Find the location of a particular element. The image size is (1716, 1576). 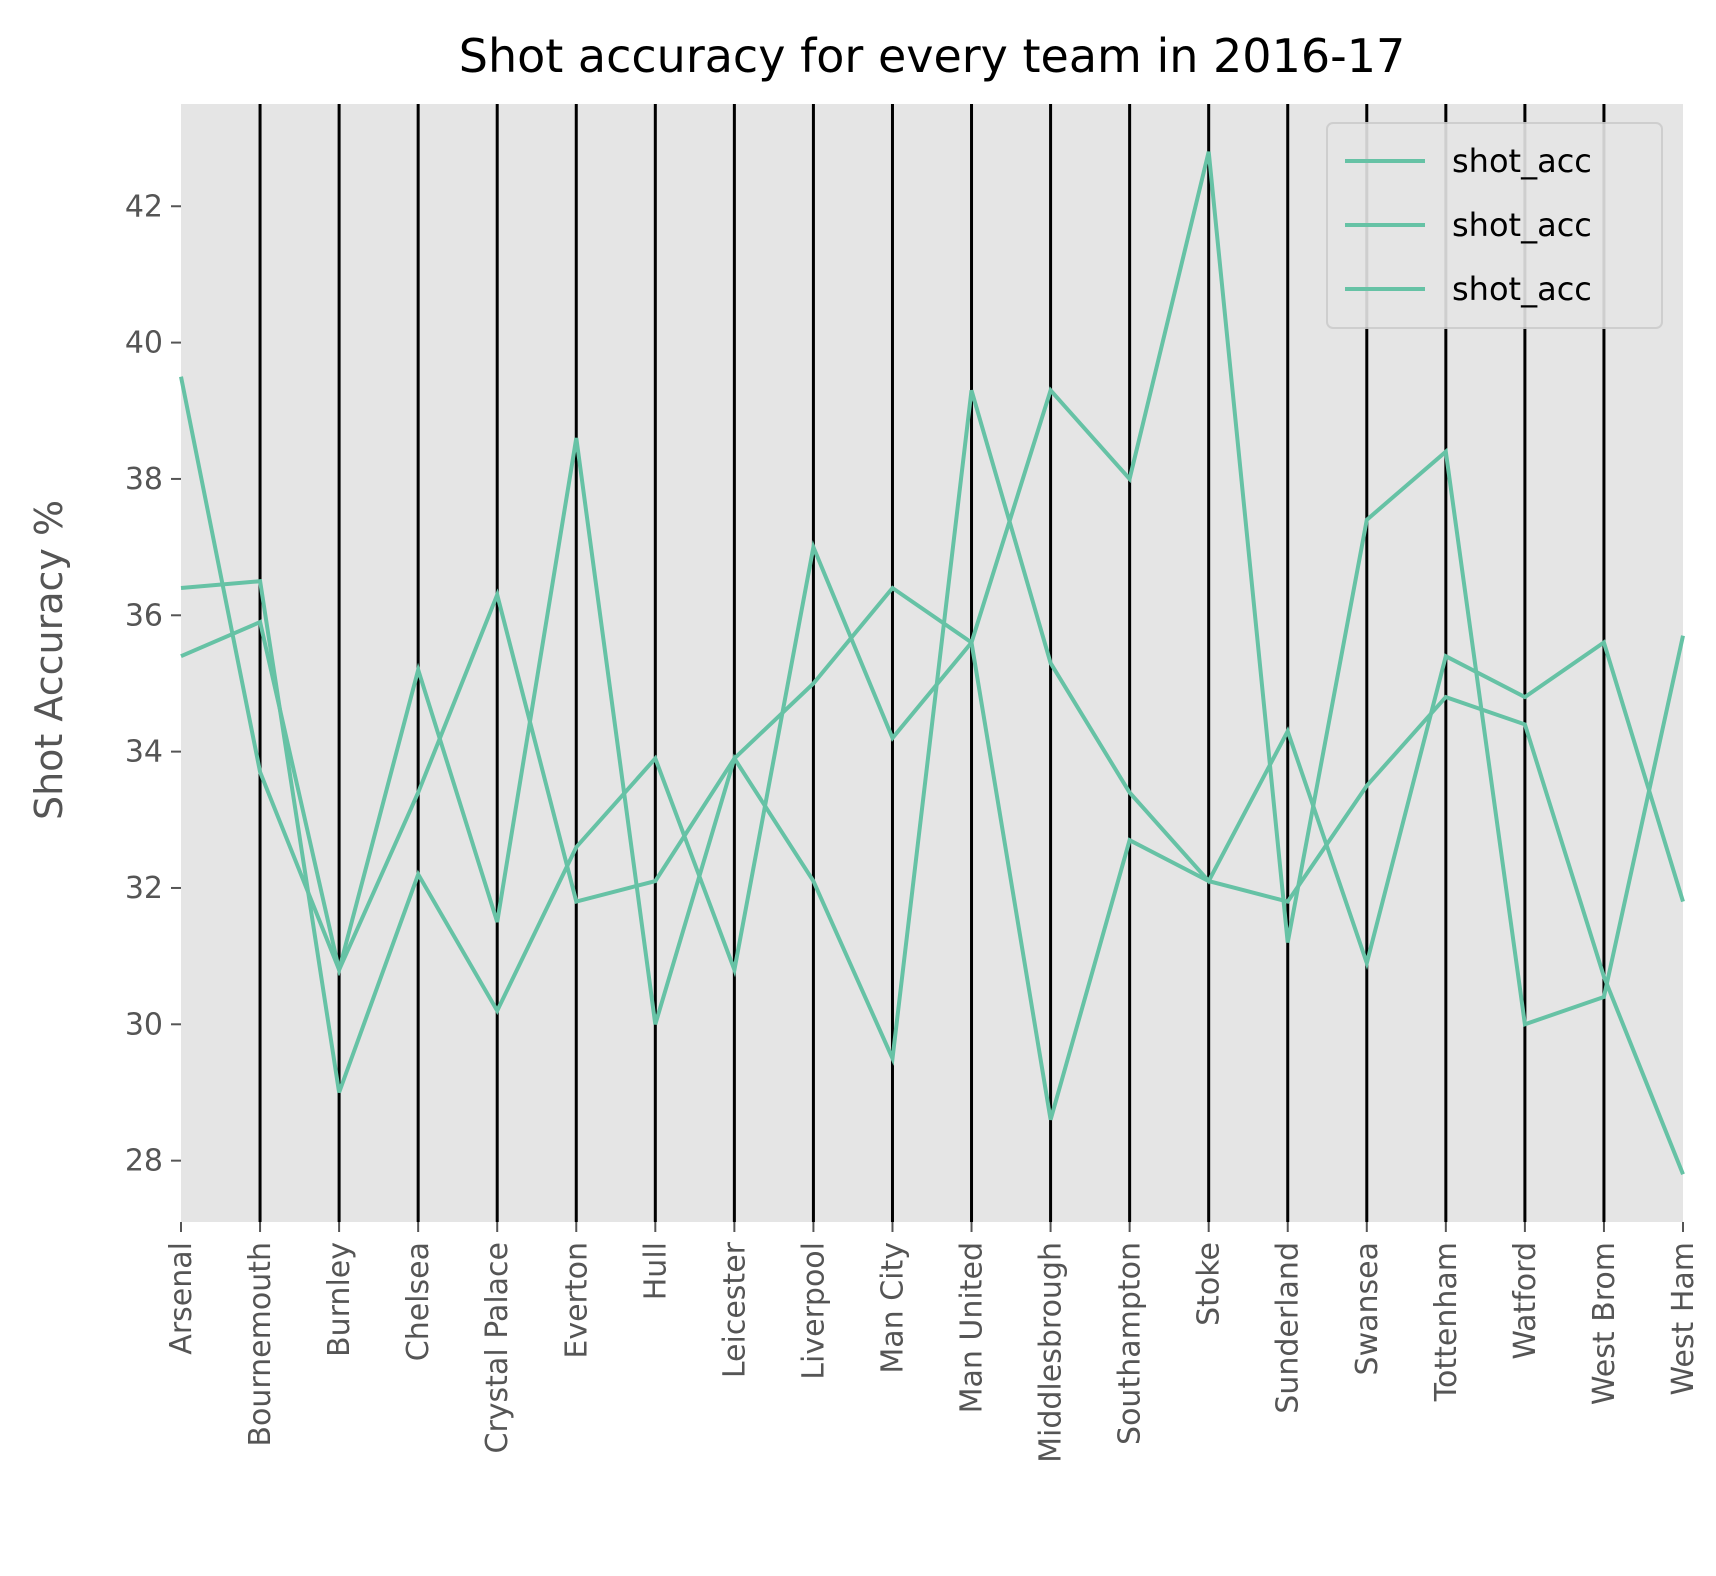

x-tick-label: Leicester is located at coordinates (734, 1309).